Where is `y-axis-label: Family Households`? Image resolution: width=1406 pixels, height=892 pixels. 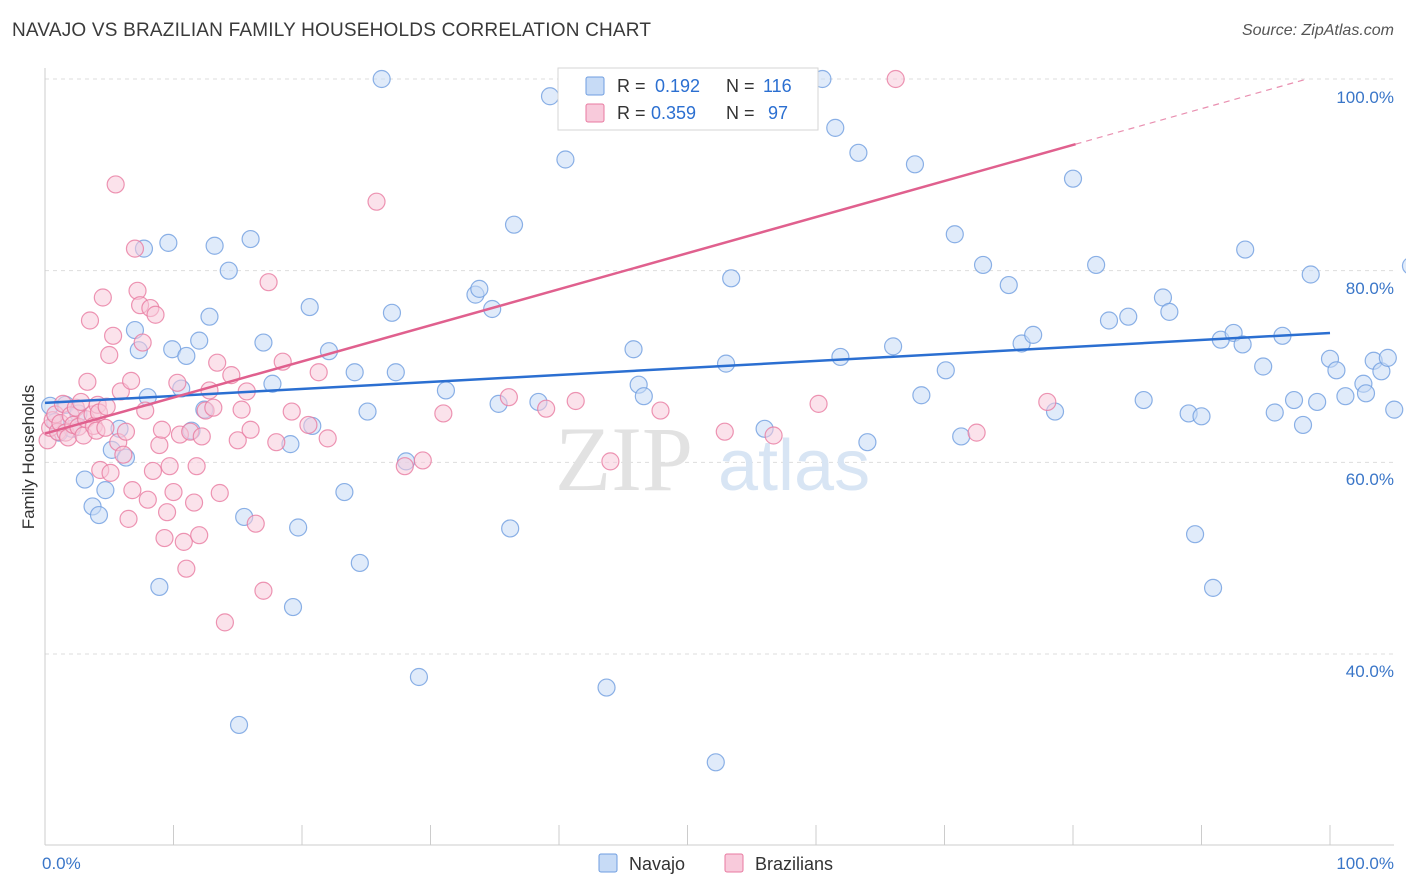
y-axis-label: Family Households is located at coordinates (28, 457).